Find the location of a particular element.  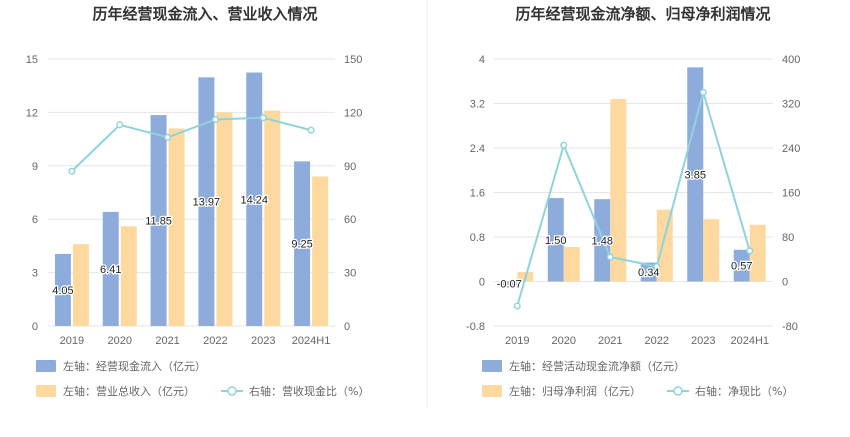

y-left-tick: 15 is located at coordinates (32, 60).